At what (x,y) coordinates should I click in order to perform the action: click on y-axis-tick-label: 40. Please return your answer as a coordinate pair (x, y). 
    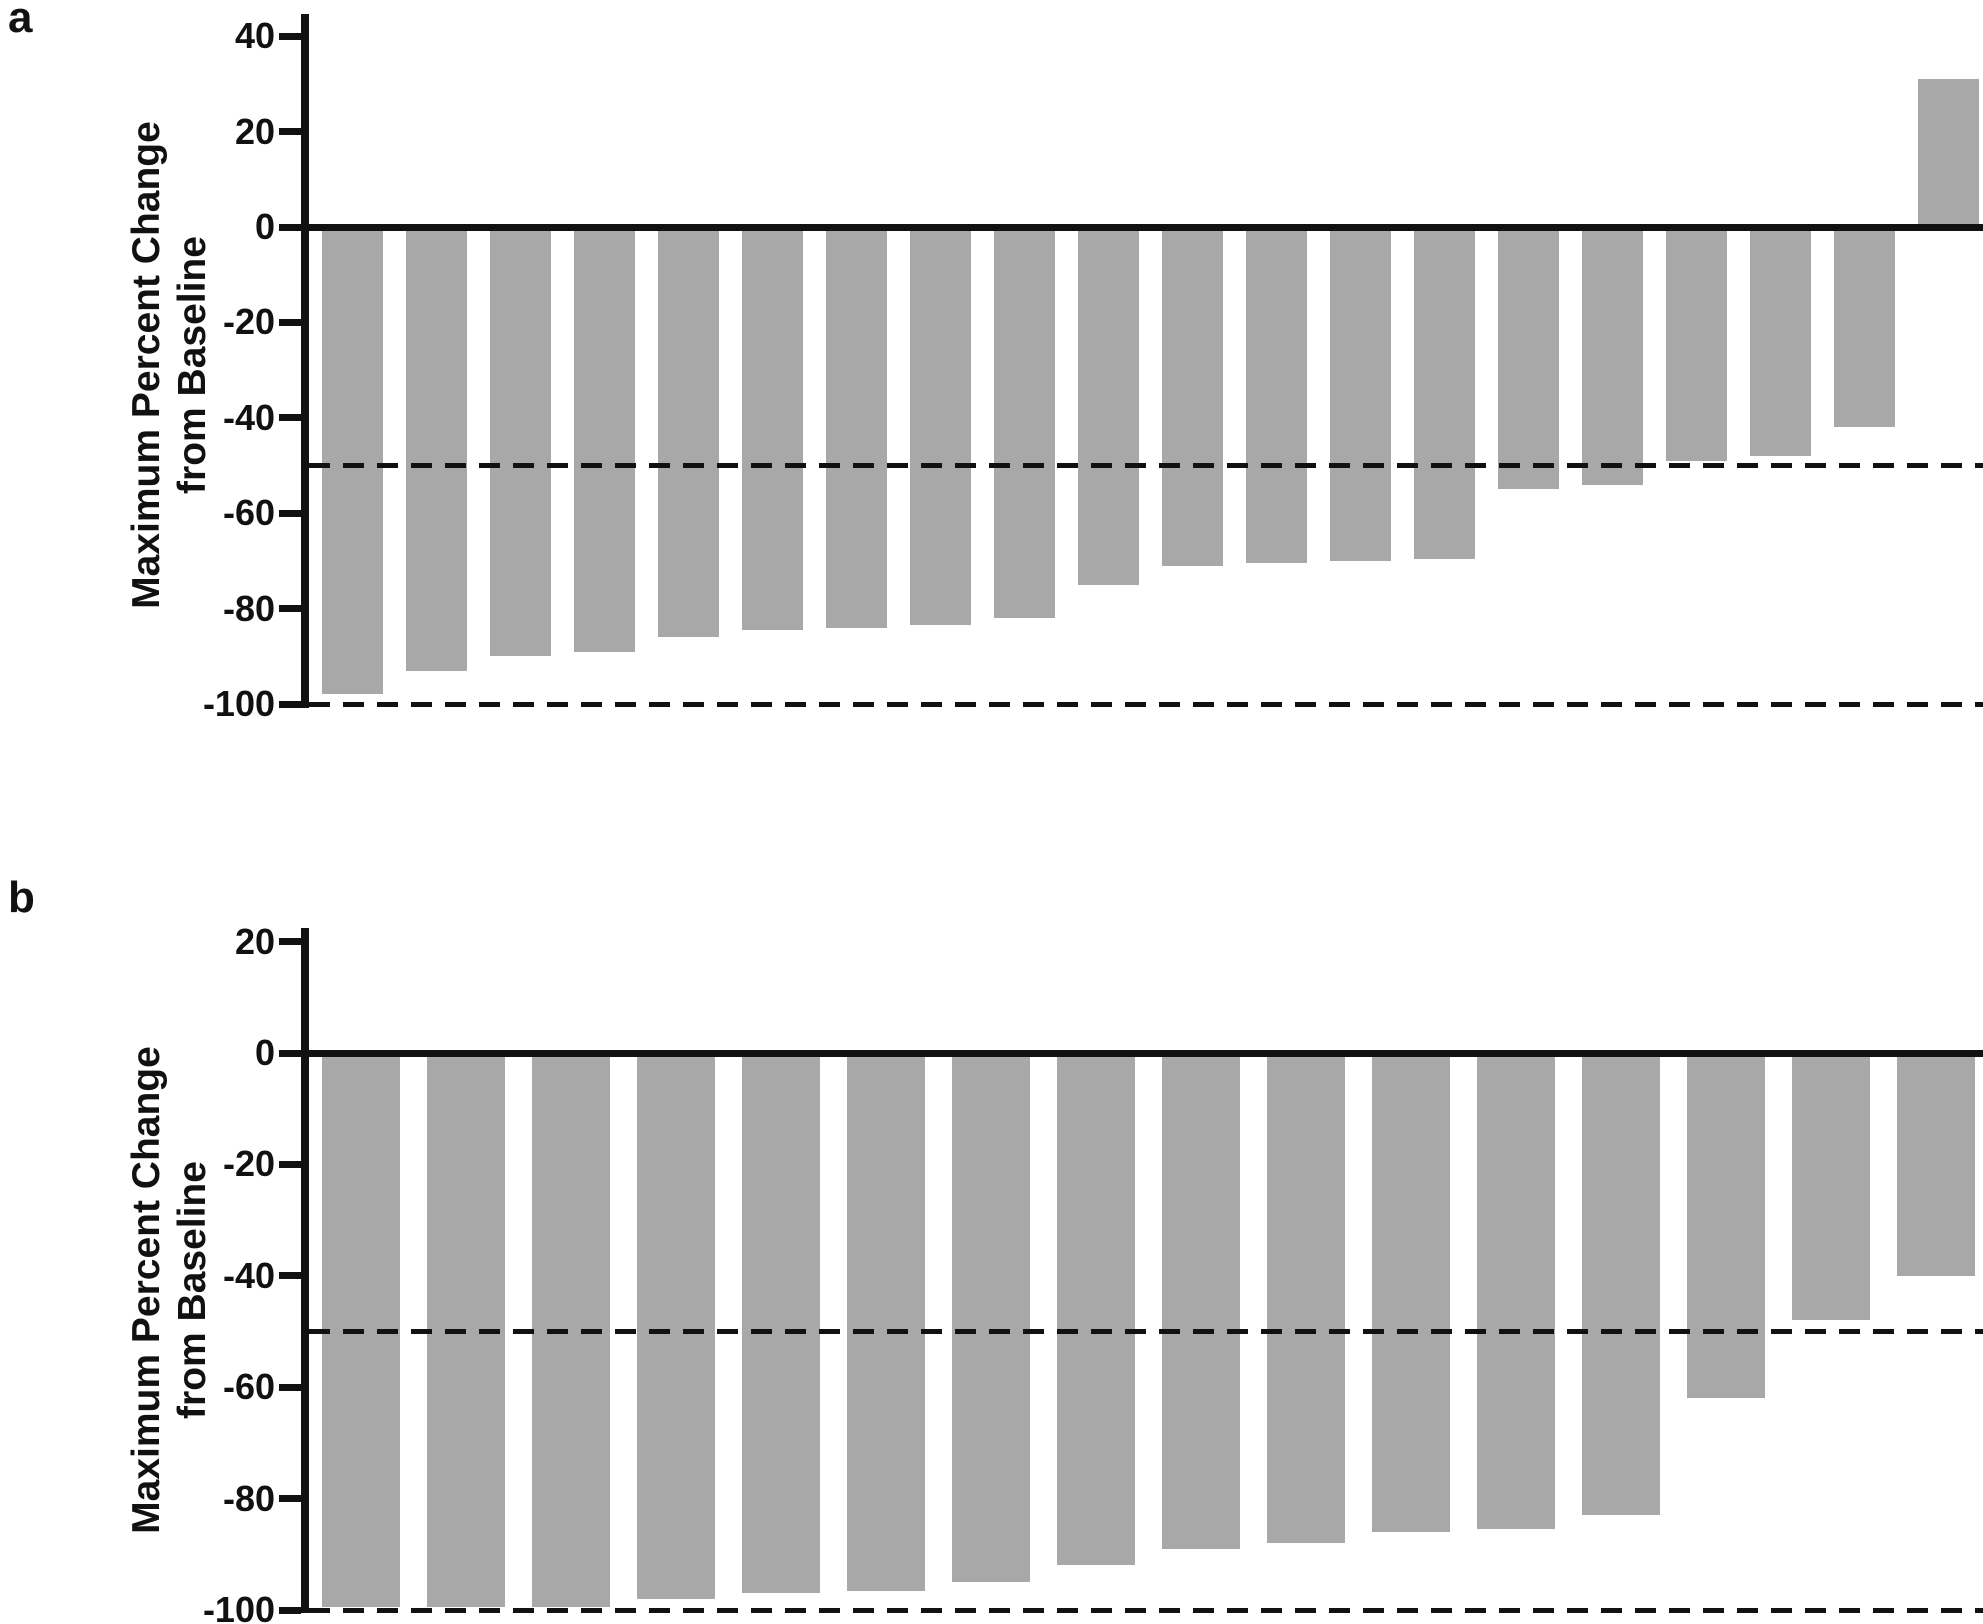
    Looking at the image, I should click on (254, 36).